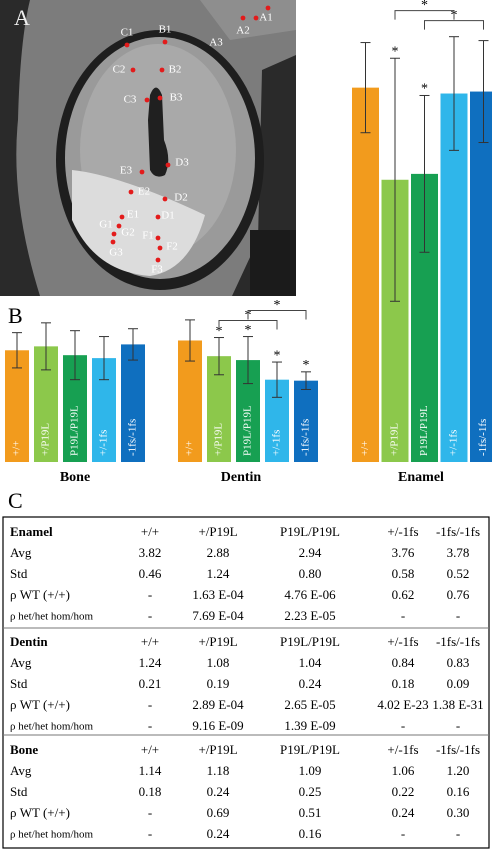 This screenshot has width=492, height=850. What do you see at coordinates (31, 531) in the screenshot?
I see `section-title: Enamel` at bounding box center [31, 531].